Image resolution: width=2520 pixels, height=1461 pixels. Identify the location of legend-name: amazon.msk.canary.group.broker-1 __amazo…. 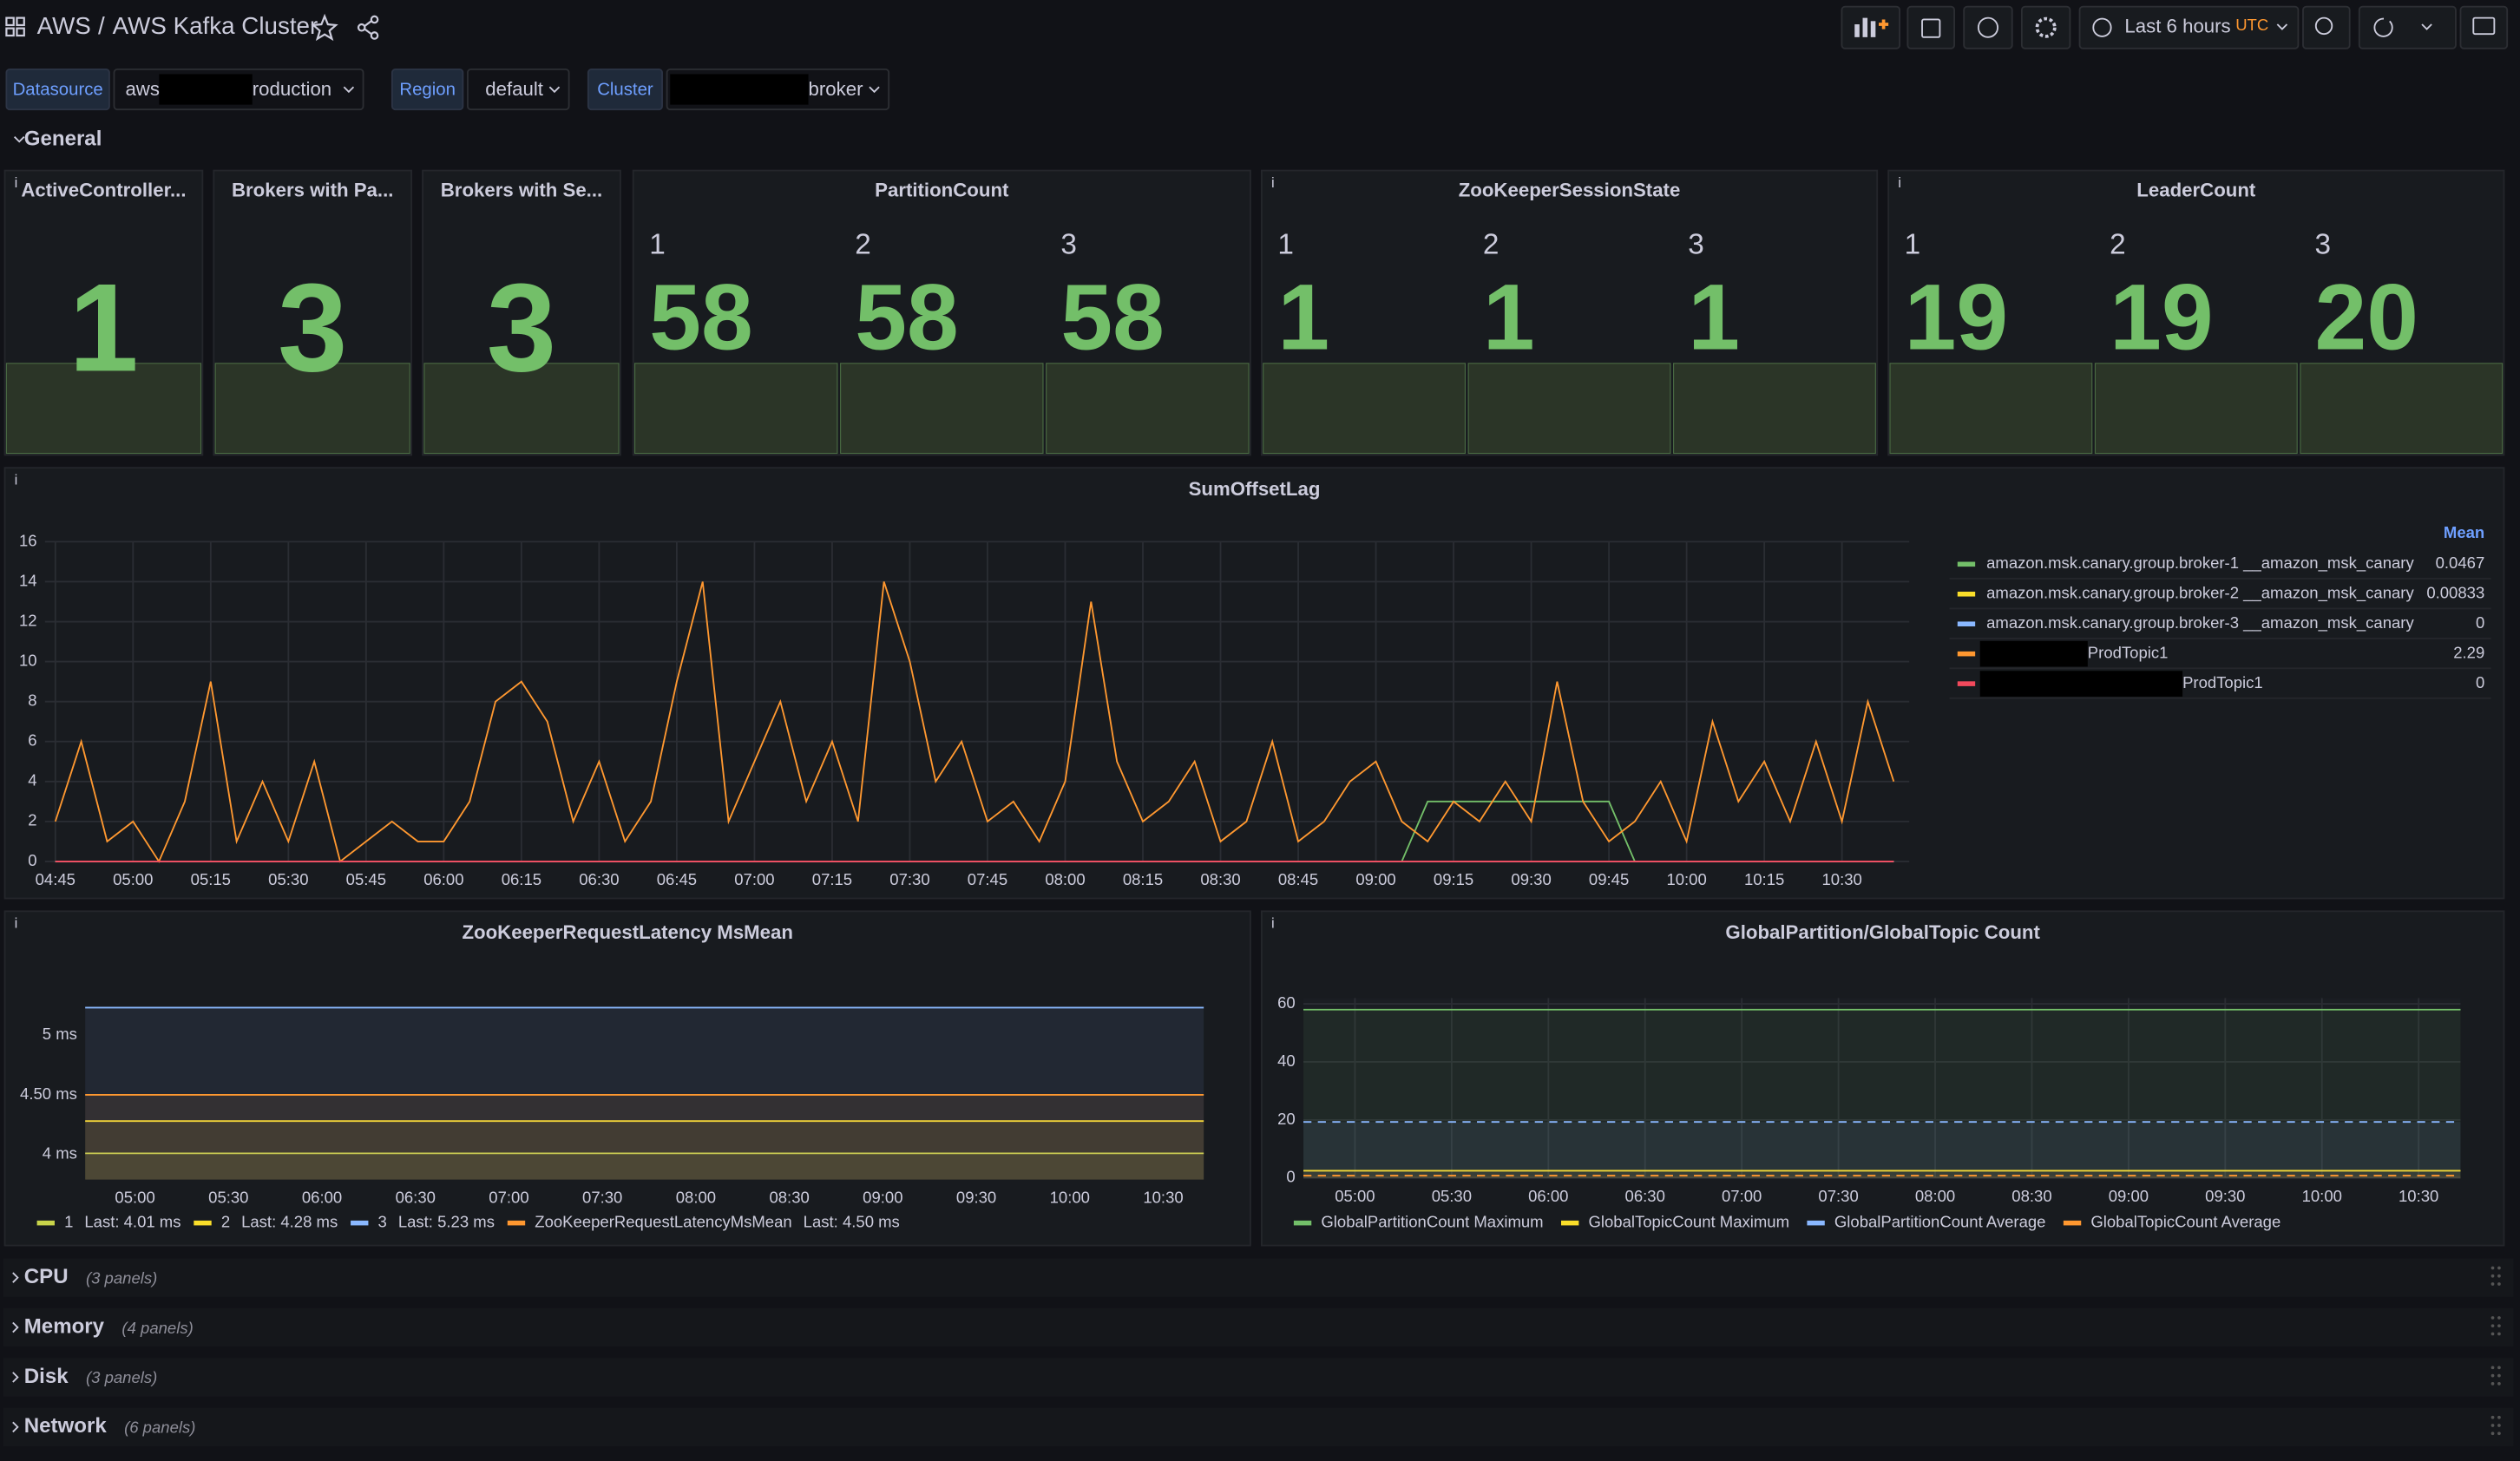
(2200, 563).